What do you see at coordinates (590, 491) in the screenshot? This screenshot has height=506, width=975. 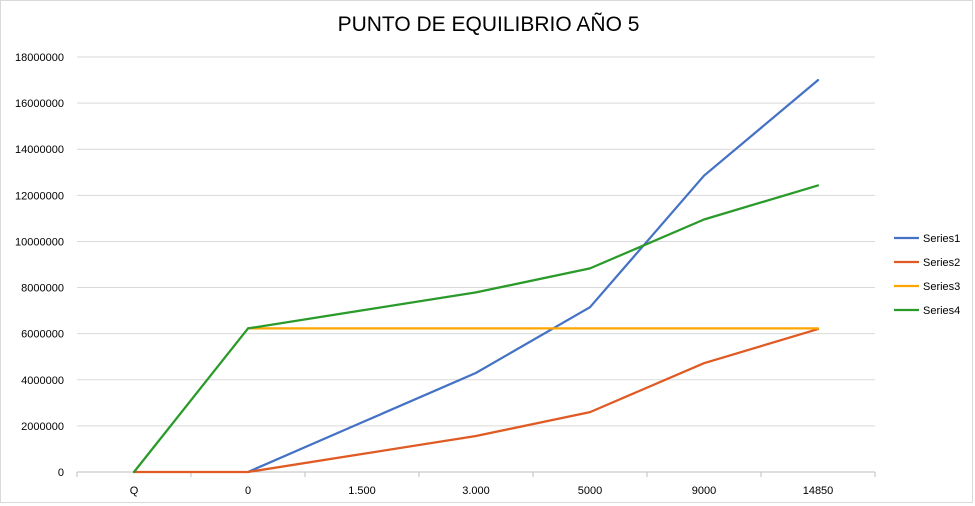 I see `x-tick-label: 5000` at bounding box center [590, 491].